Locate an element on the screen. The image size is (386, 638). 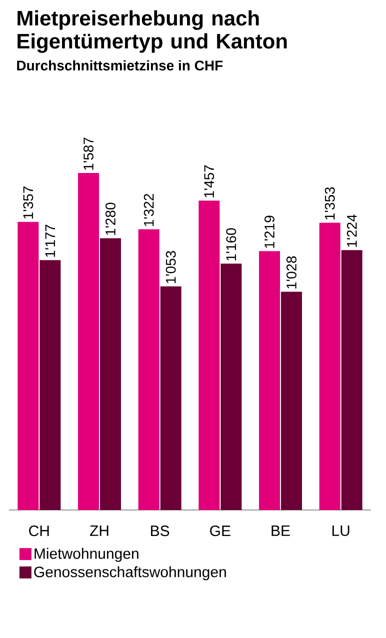
data-label: 1'587 is located at coordinates (88, 154).